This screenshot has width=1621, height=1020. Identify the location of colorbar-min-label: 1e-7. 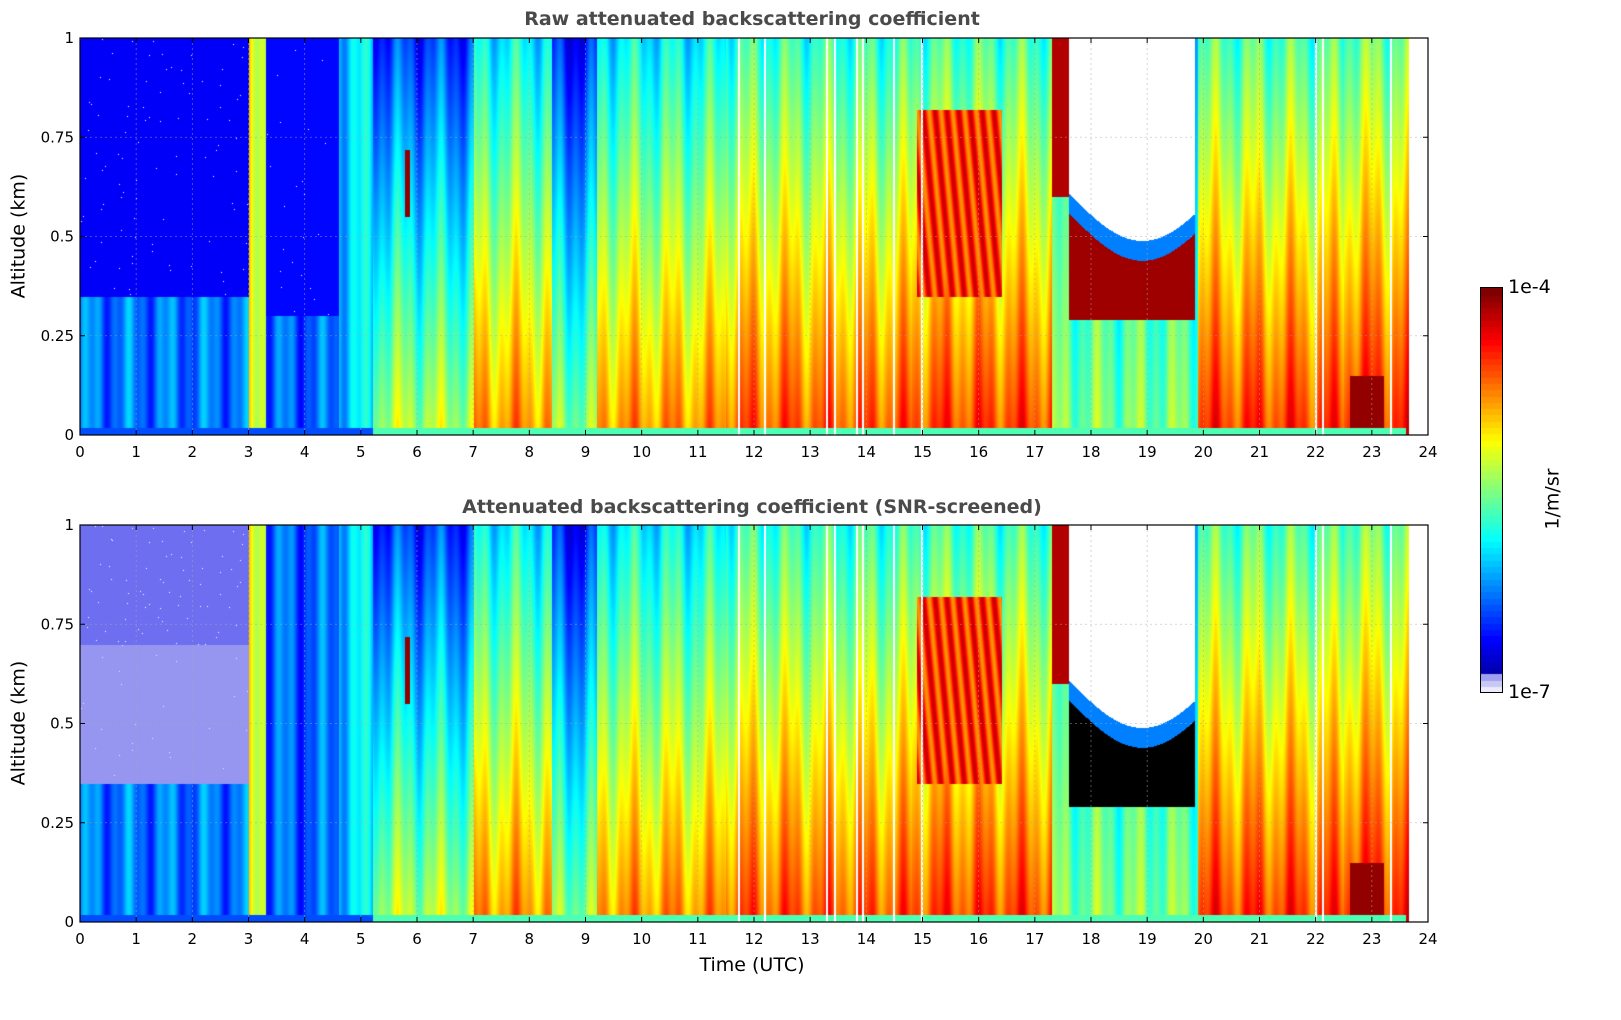
(1529, 692).